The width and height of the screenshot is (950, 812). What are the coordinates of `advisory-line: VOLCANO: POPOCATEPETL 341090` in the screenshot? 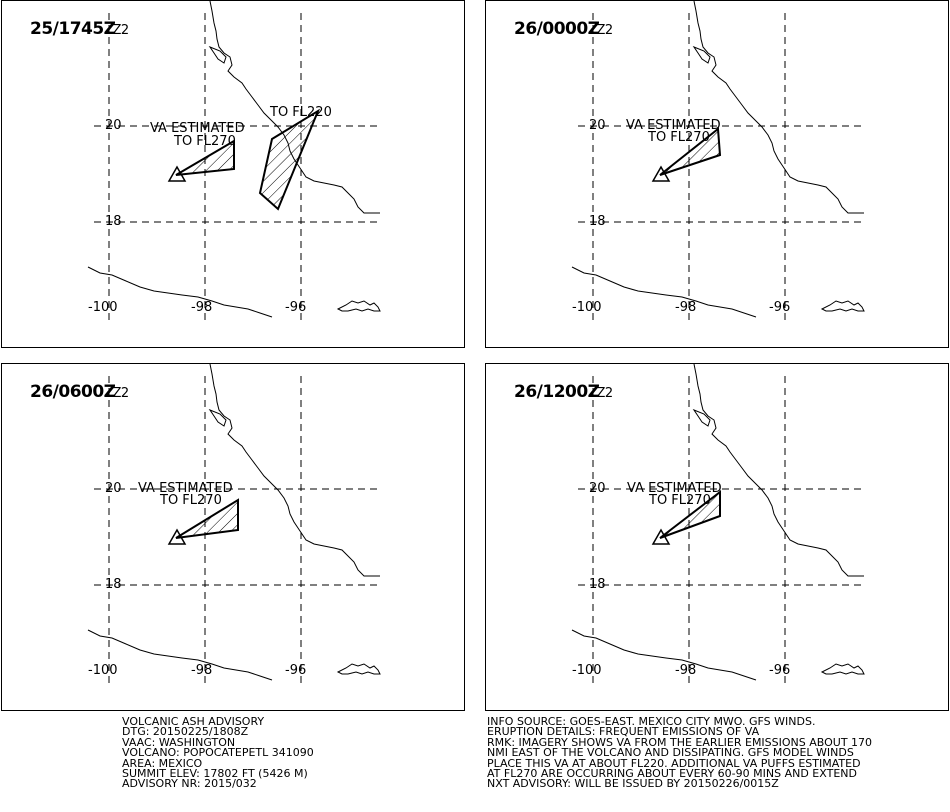 It's located at (218, 753).